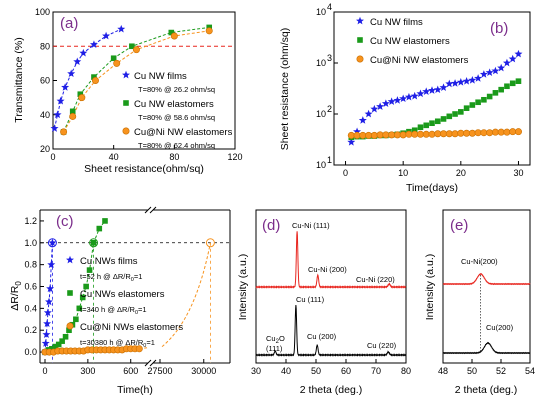 Image resolution: width=542 pixels, height=402 pixels. Describe the element at coordinates (30, 352) in the screenshot. I see `panel-c-ytick-label: 0.0` at that location.